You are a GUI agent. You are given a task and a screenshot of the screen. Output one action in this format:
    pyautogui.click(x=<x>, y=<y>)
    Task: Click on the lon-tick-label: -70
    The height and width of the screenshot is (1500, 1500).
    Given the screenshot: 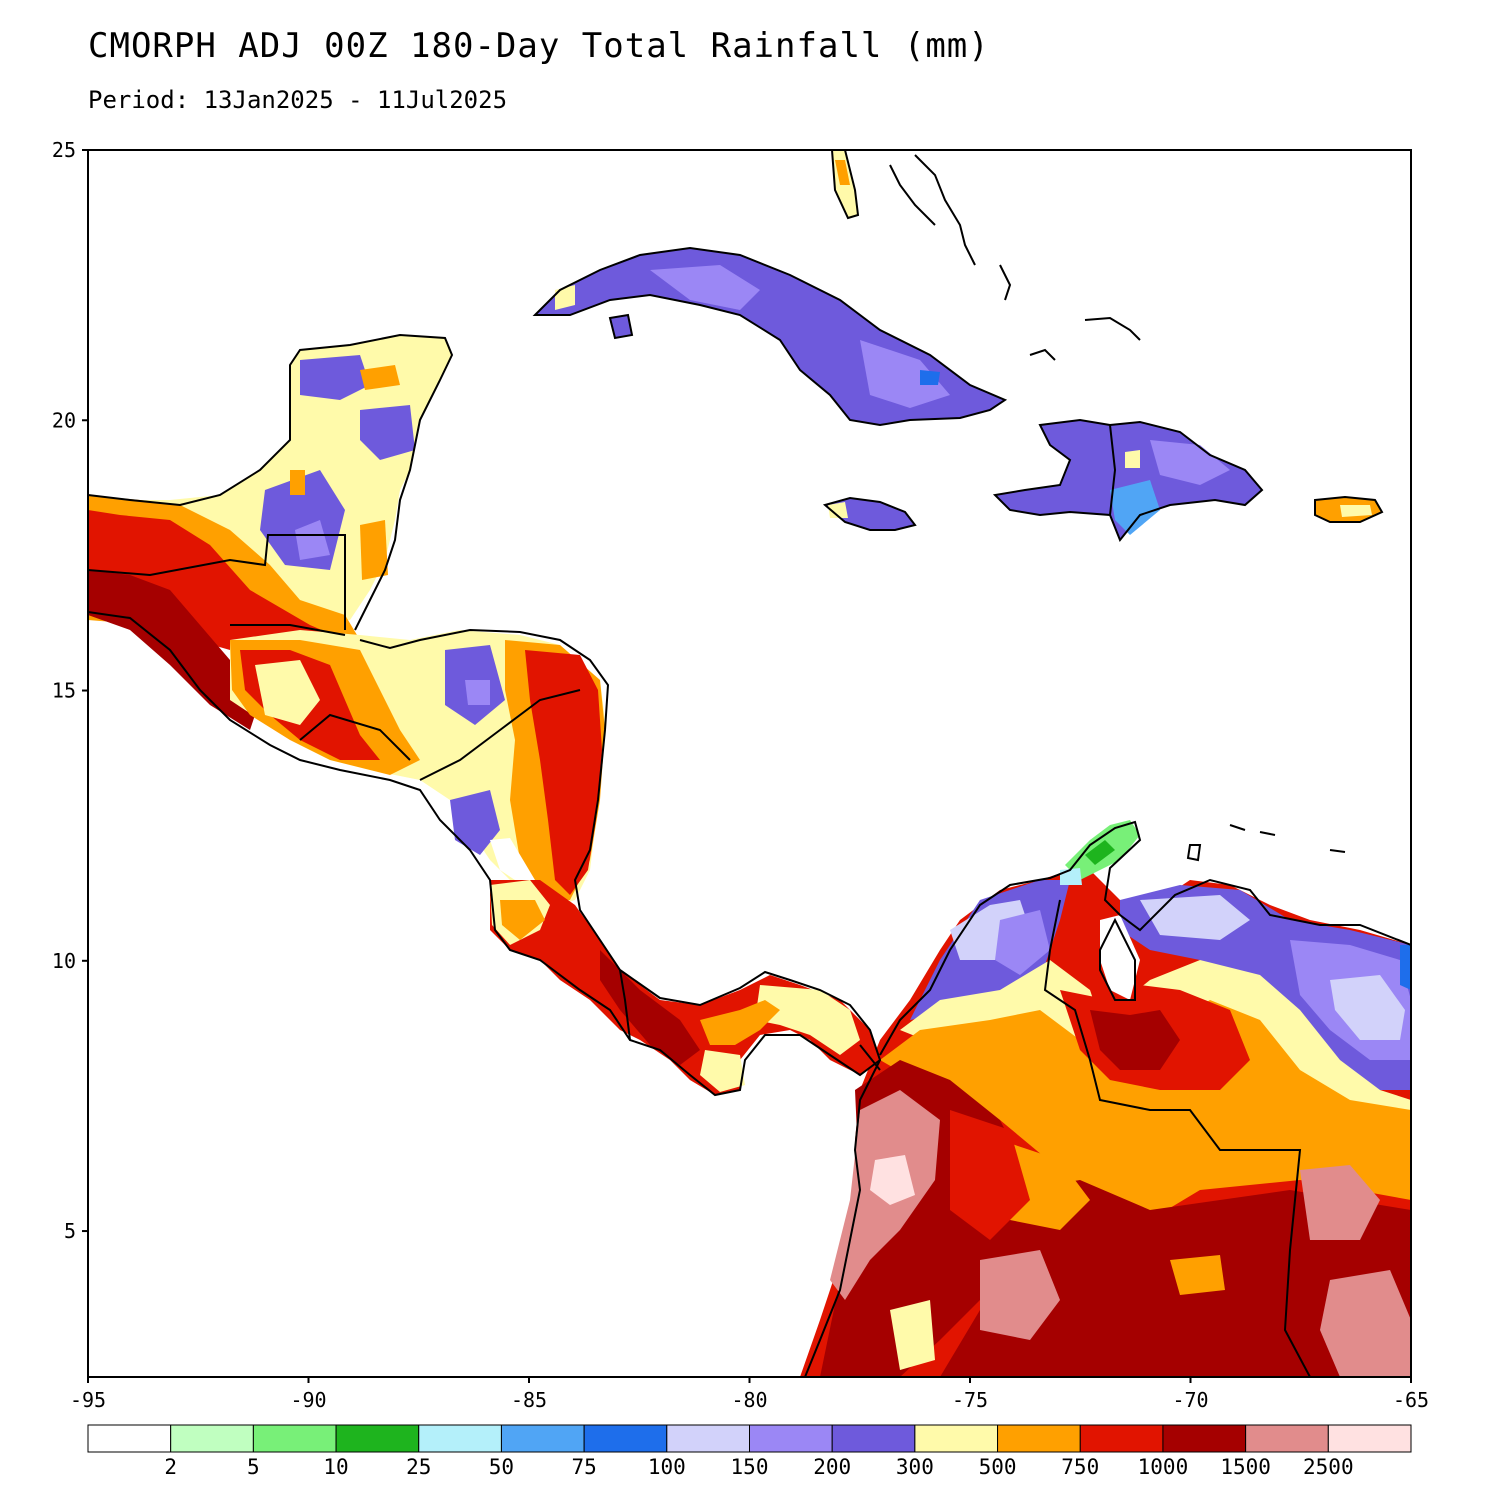 What is the action you would take?
    pyautogui.click(x=1190, y=1400)
    